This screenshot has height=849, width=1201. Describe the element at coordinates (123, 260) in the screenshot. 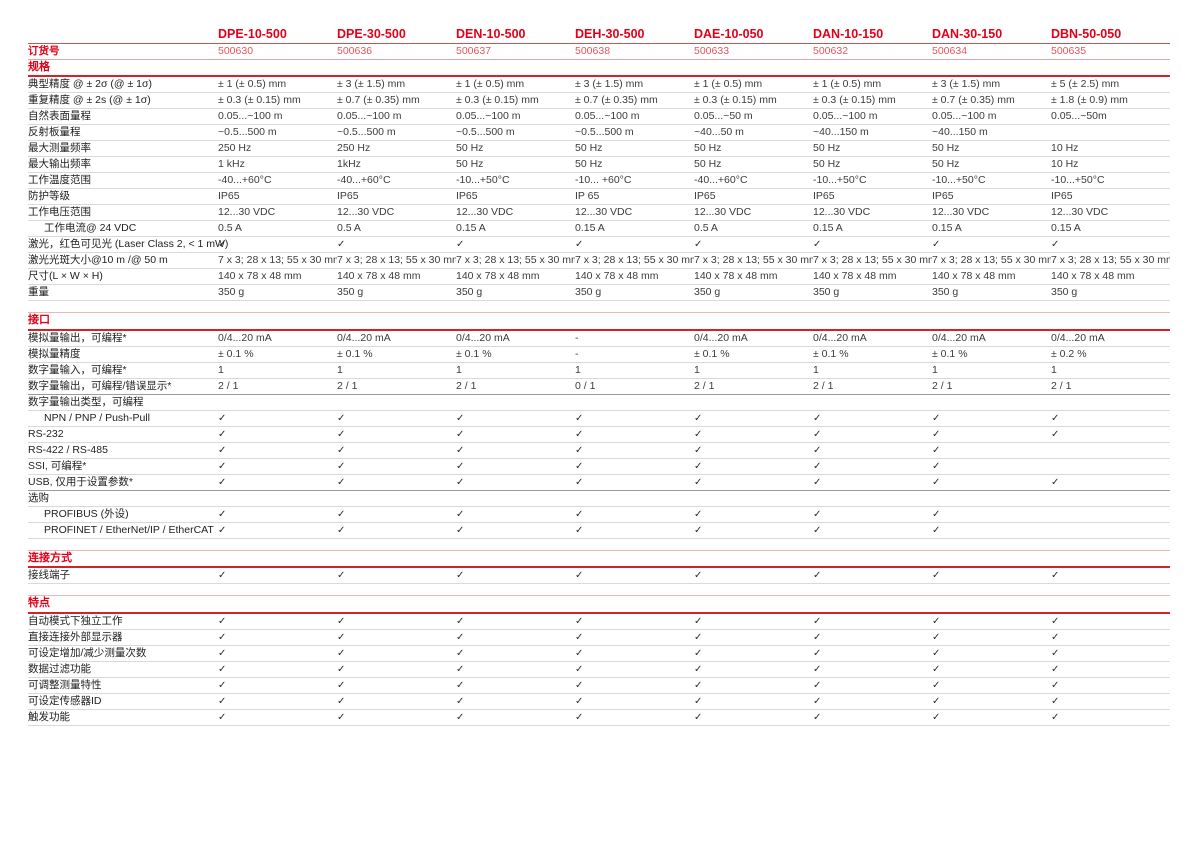

I see `row-label: 激光光斑大小@10 m /@ 50 m` at that location.